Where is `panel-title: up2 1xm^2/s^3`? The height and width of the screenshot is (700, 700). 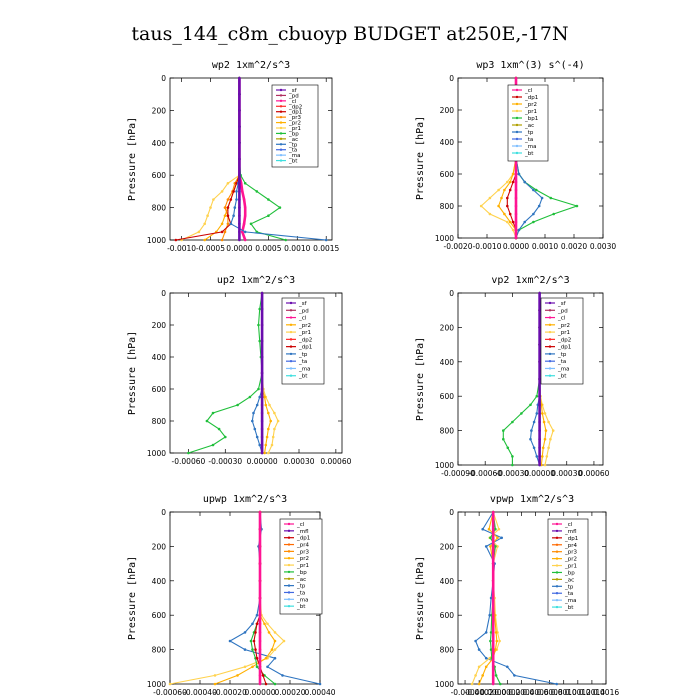 panel-title: up2 1xm^2/s^3 is located at coordinates (256, 280).